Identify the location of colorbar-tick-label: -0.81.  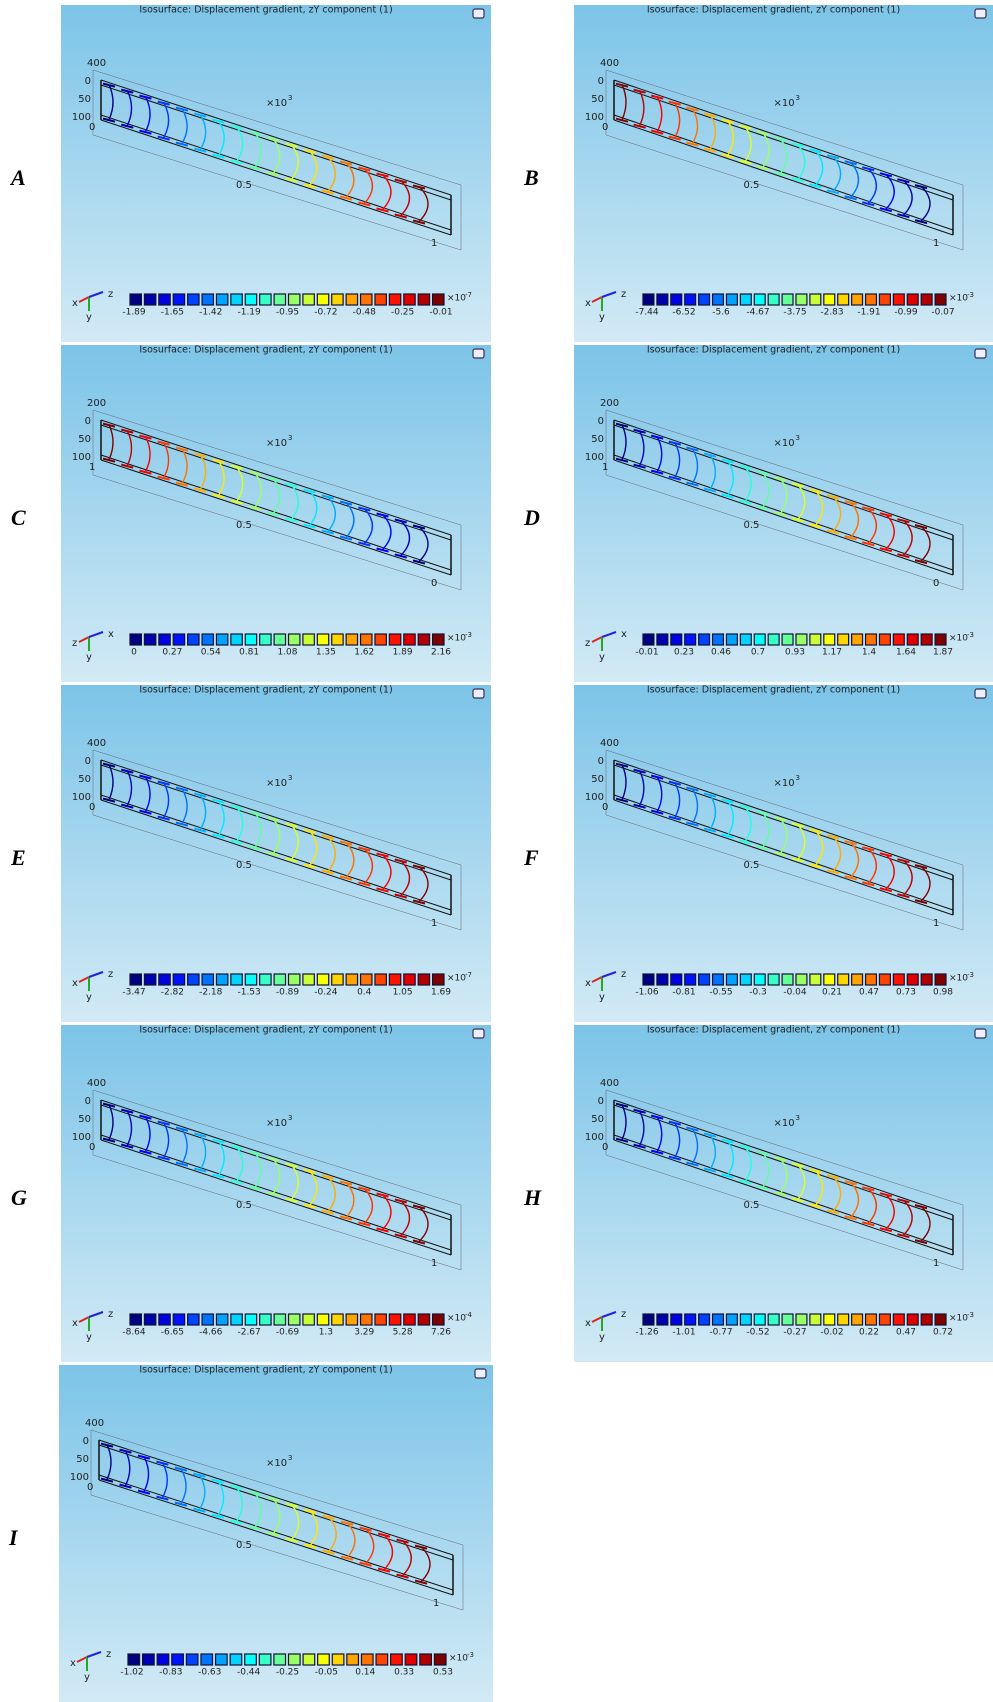
(683, 993).